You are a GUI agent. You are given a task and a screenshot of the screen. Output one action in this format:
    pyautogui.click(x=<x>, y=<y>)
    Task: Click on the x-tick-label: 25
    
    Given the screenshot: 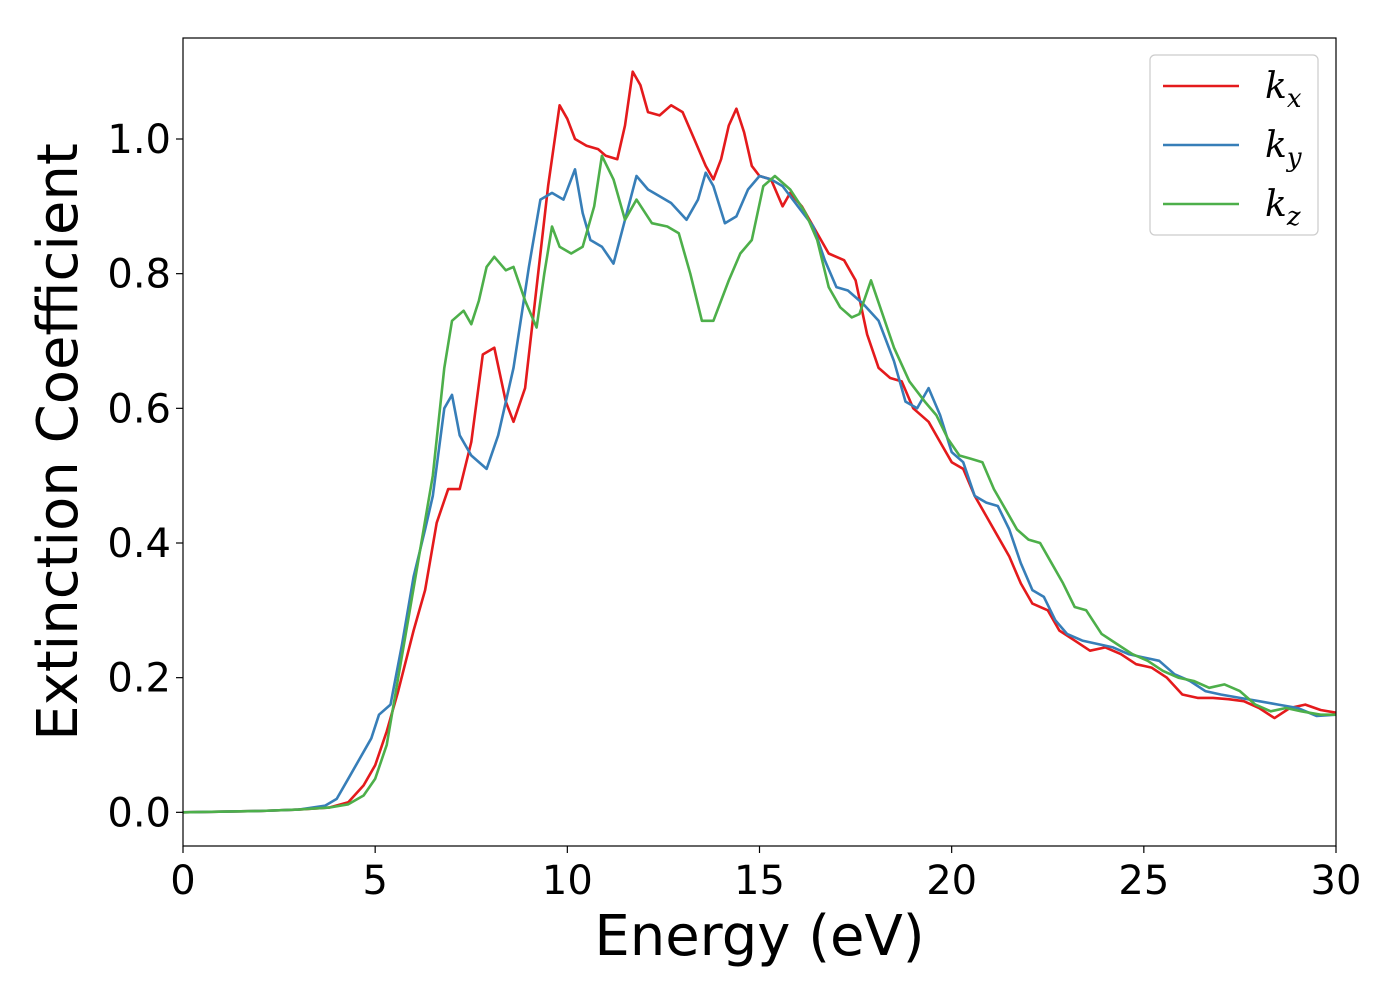 What is the action you would take?
    pyautogui.click(x=1143, y=881)
    